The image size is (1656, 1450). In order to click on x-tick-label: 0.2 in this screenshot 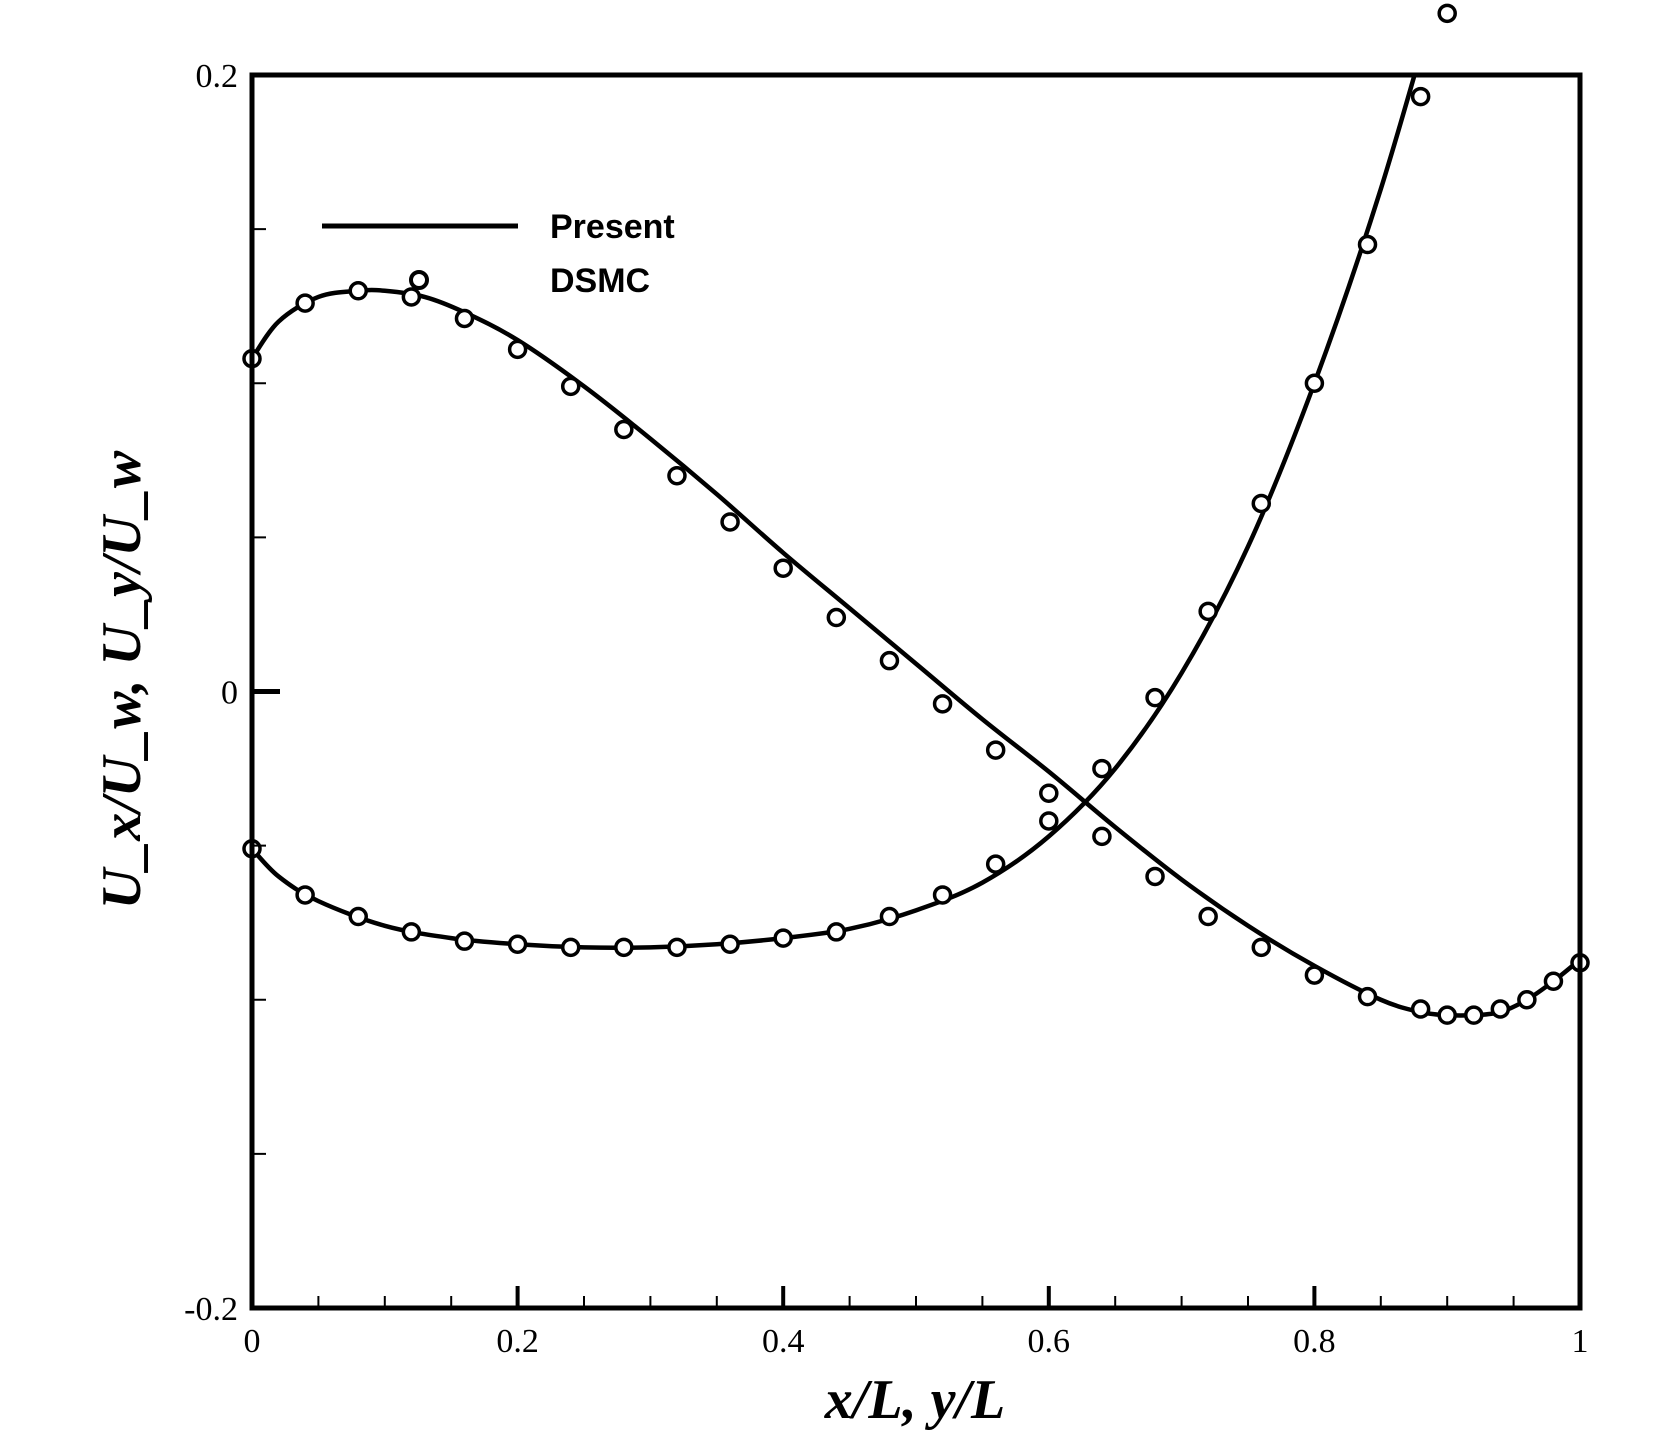, I will do `click(517, 1341)`.